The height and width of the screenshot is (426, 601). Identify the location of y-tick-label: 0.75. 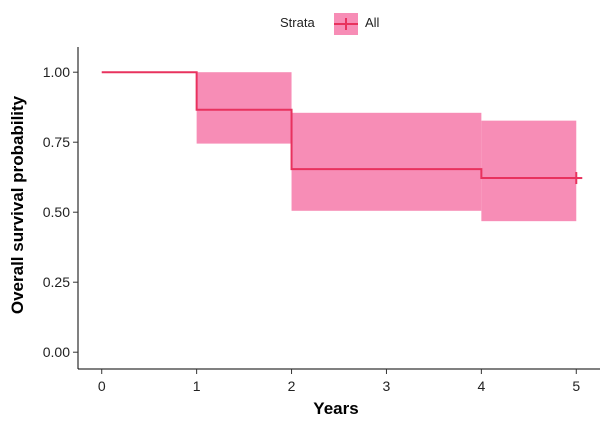
(56, 142).